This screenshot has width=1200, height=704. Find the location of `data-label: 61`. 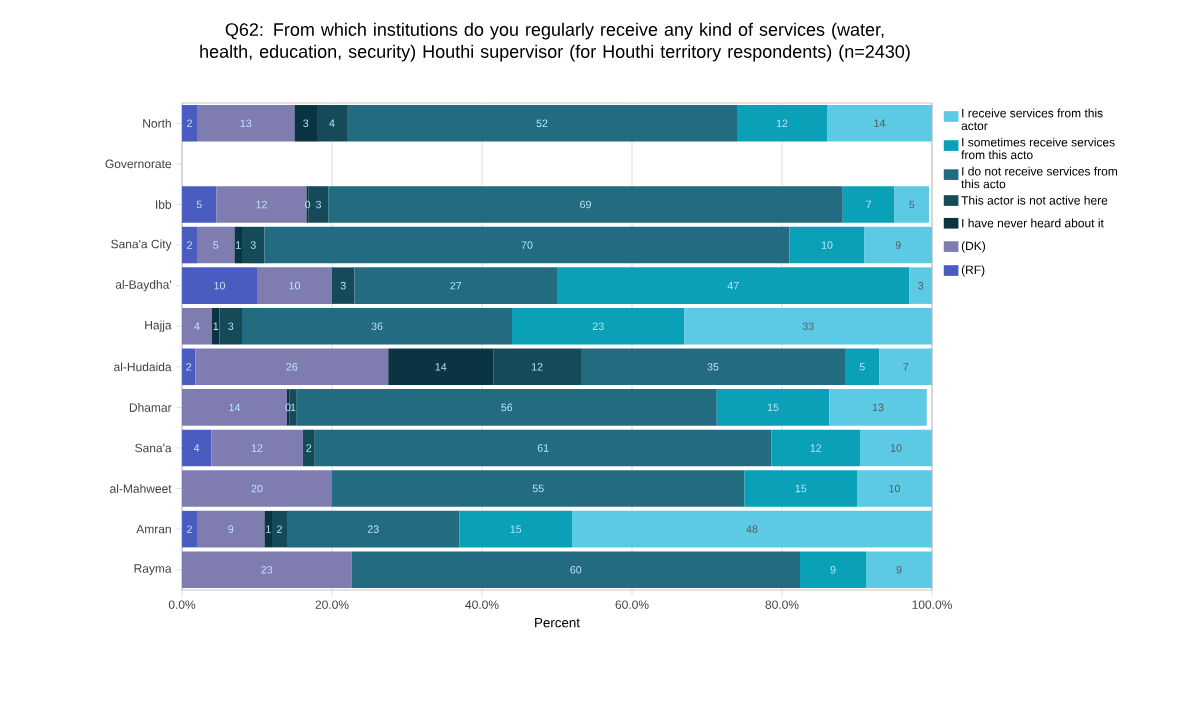

data-label: 61 is located at coordinates (543, 448).